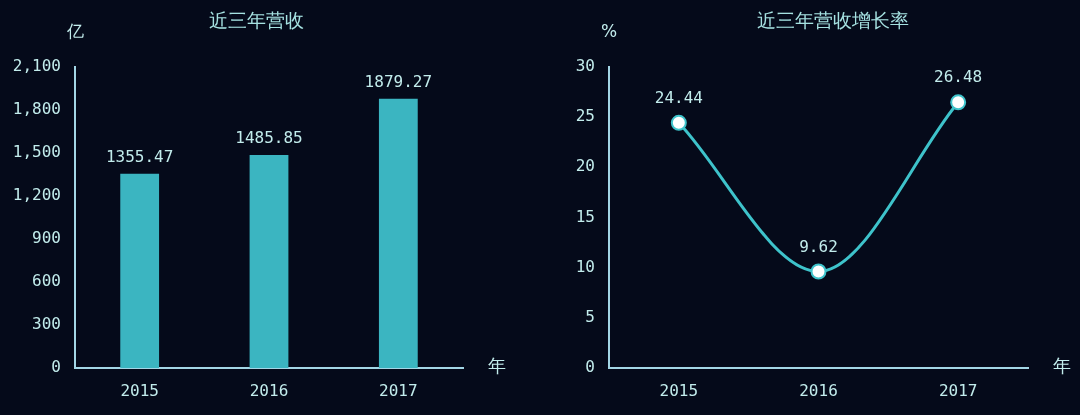 This screenshot has width=1080, height=415. I want to click on y-tick-label: 1,500, so click(36, 152).